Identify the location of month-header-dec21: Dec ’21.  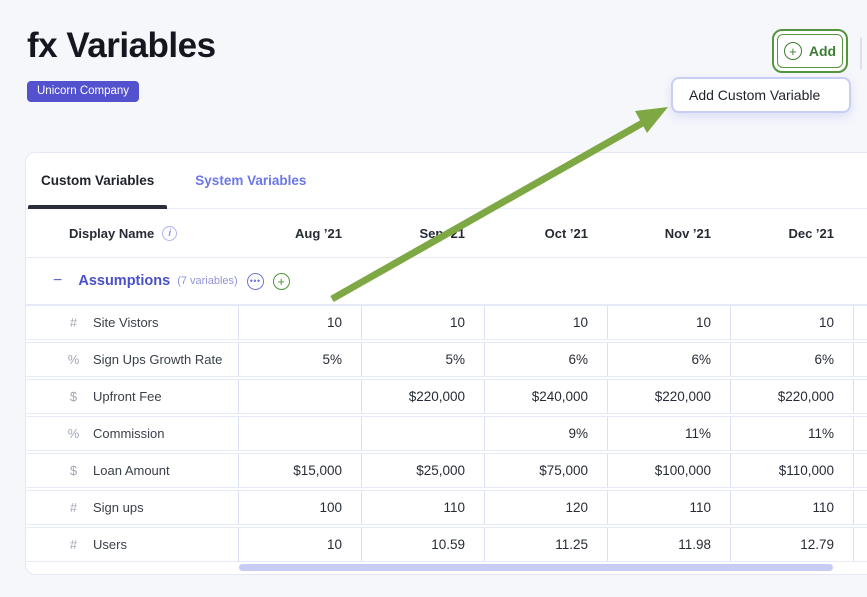
(811, 233).